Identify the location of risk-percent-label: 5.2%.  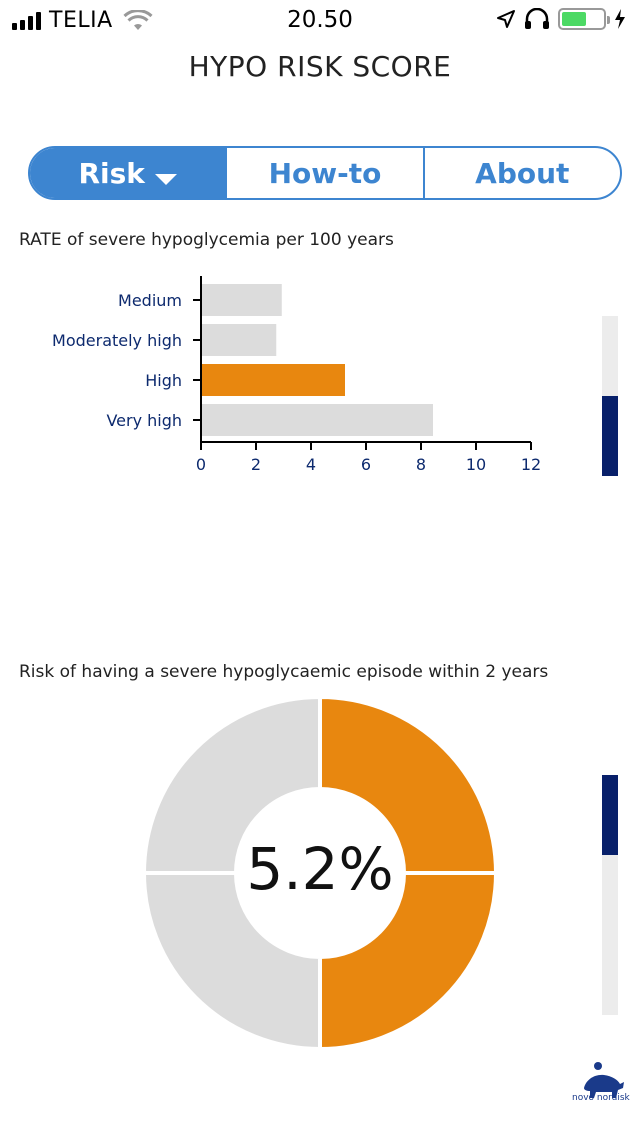
(320, 869).